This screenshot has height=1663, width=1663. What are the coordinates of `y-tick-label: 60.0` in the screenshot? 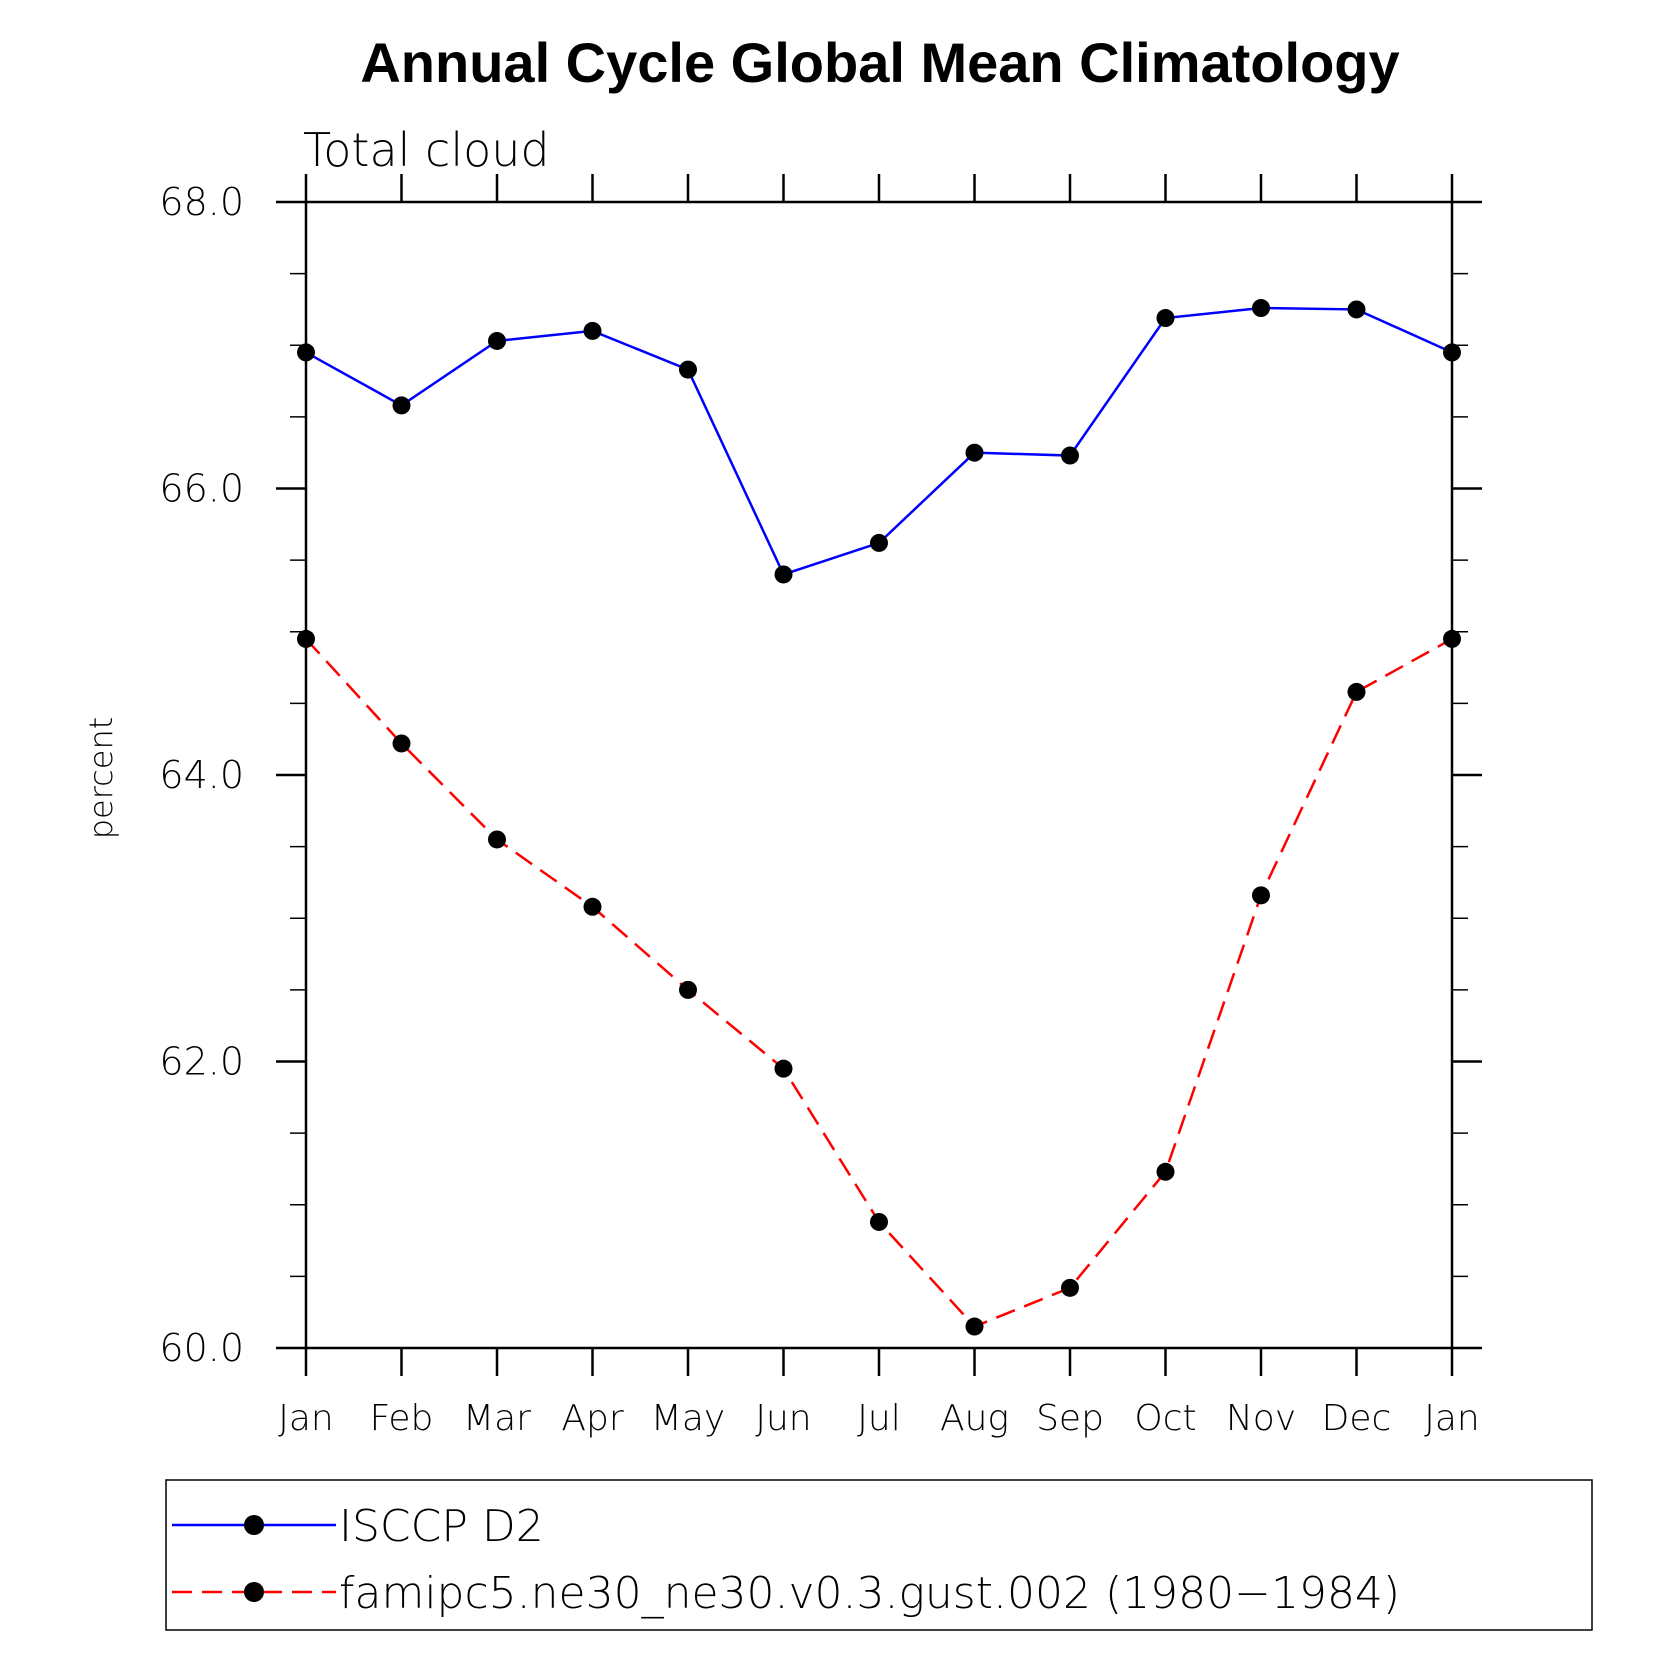 It's located at (201, 1348).